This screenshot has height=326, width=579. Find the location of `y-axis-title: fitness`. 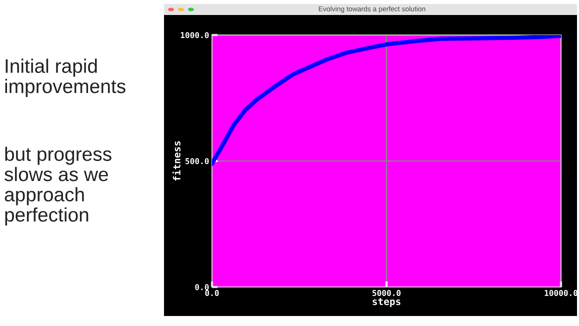

y-axis-title: fitness is located at coordinates (176, 161).